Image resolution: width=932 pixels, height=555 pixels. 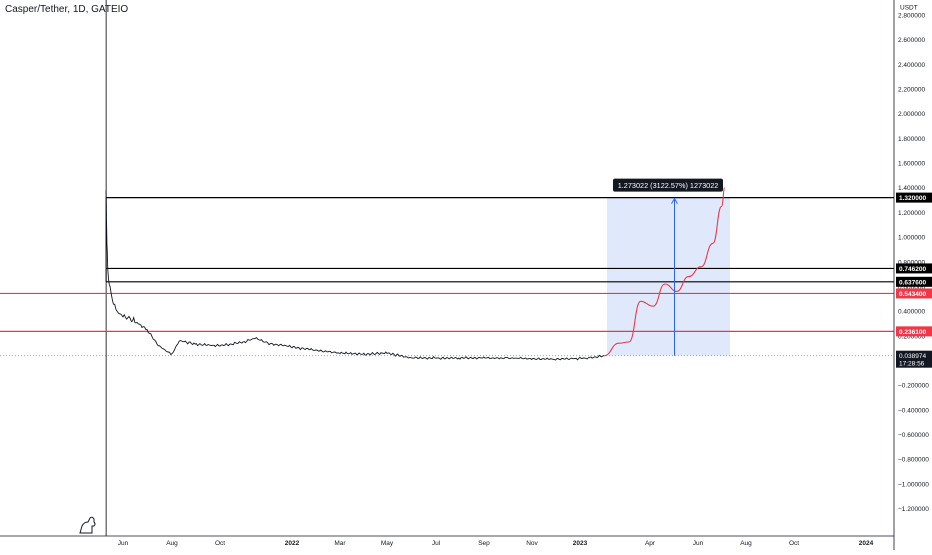 What do you see at coordinates (66, 9) in the screenshot?
I see `chart-title: Casper/Tether, 1D, GATEIO` at bounding box center [66, 9].